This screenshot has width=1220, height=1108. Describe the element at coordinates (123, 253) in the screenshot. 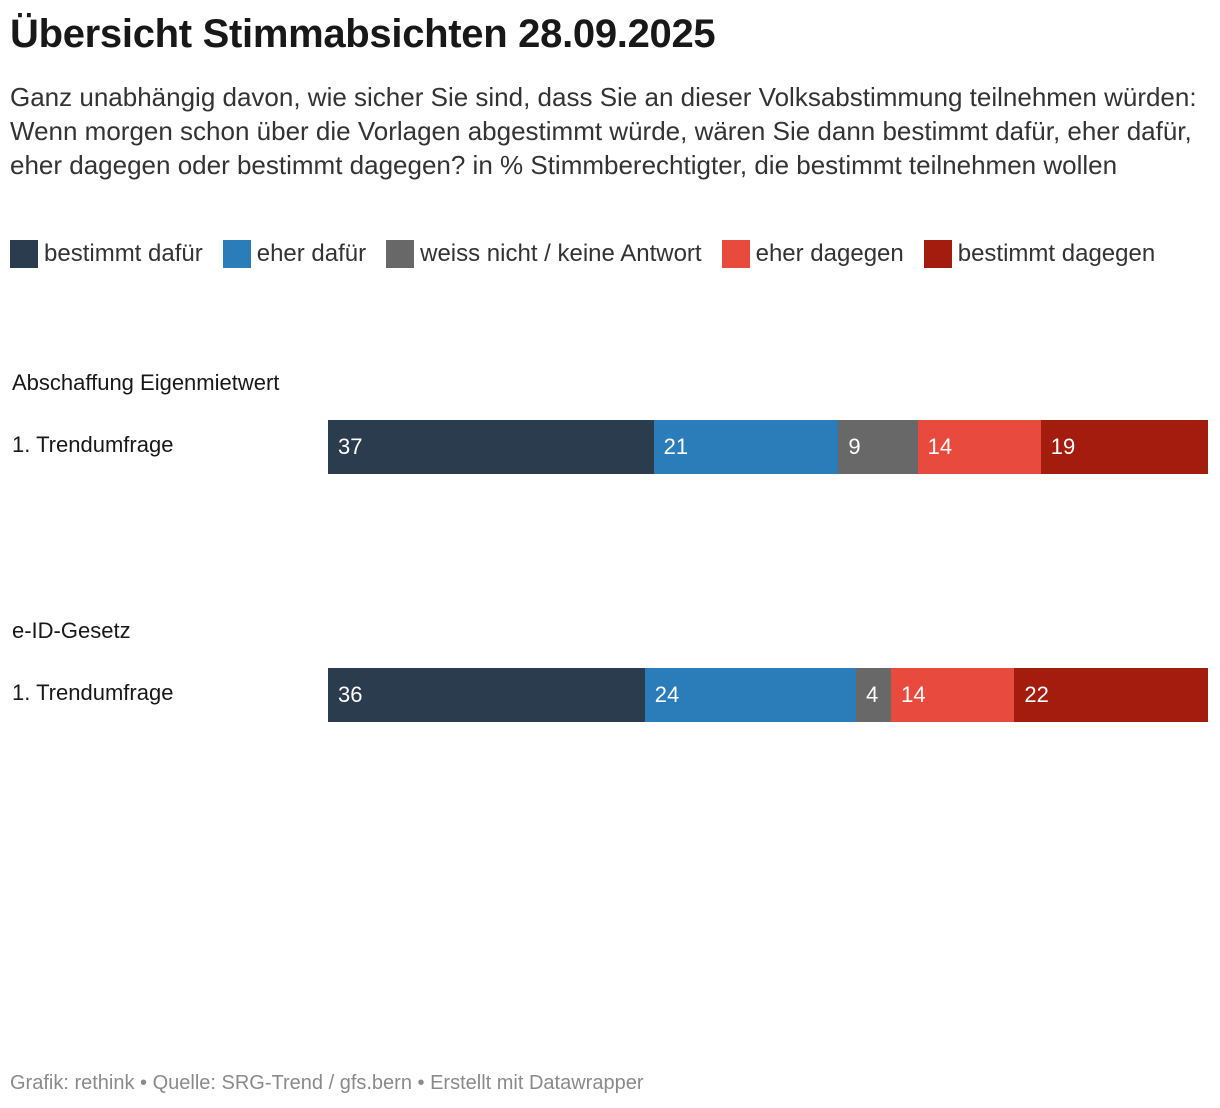

I see `legend-label: bestimmt dafür` at that location.